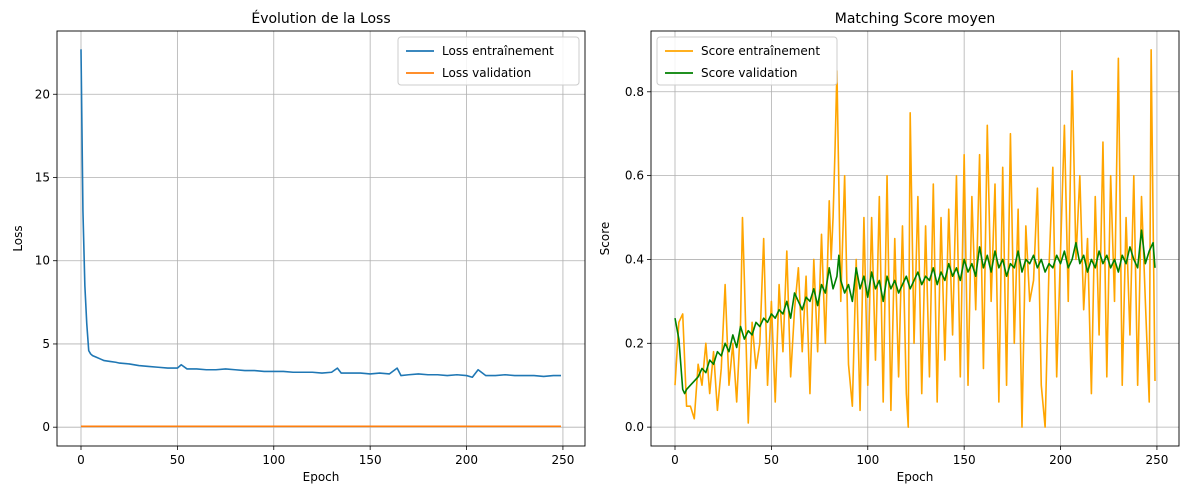 The height and width of the screenshot is (490, 1189). What do you see at coordinates (46, 427) in the screenshot?
I see `y-tick-label: 0` at bounding box center [46, 427].